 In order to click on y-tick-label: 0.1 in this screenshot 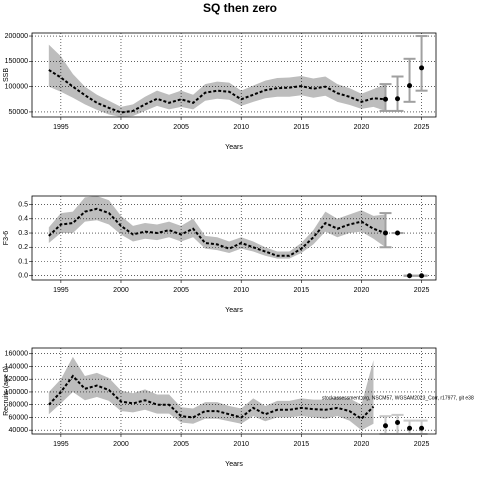, I will do `click(23, 261)`.